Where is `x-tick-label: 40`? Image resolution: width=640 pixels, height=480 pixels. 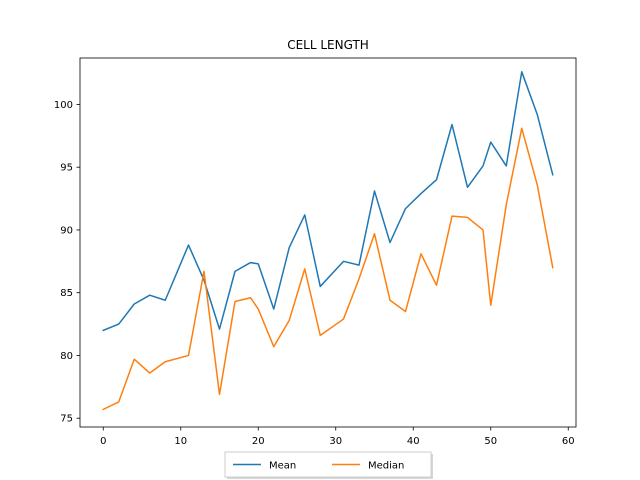
x-tick-label: 40 is located at coordinates (413, 441).